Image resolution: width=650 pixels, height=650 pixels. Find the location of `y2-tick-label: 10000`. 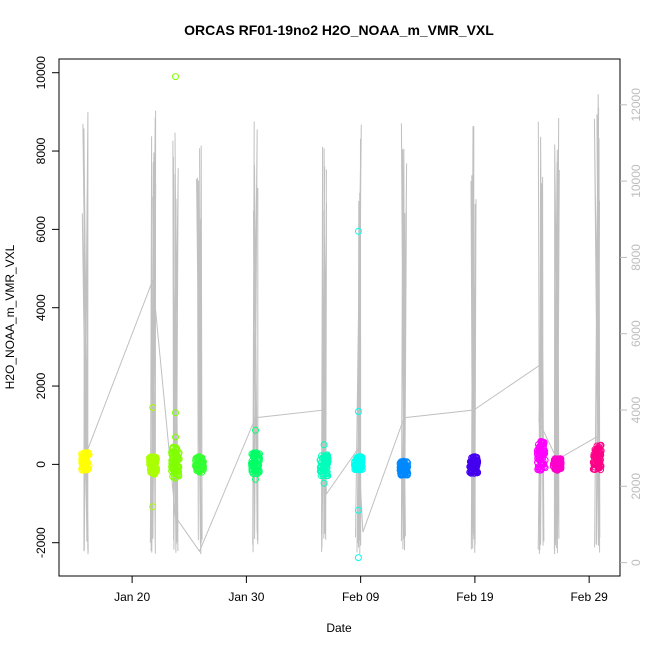

y2-tick-label: 10000 is located at coordinates (636, 181).